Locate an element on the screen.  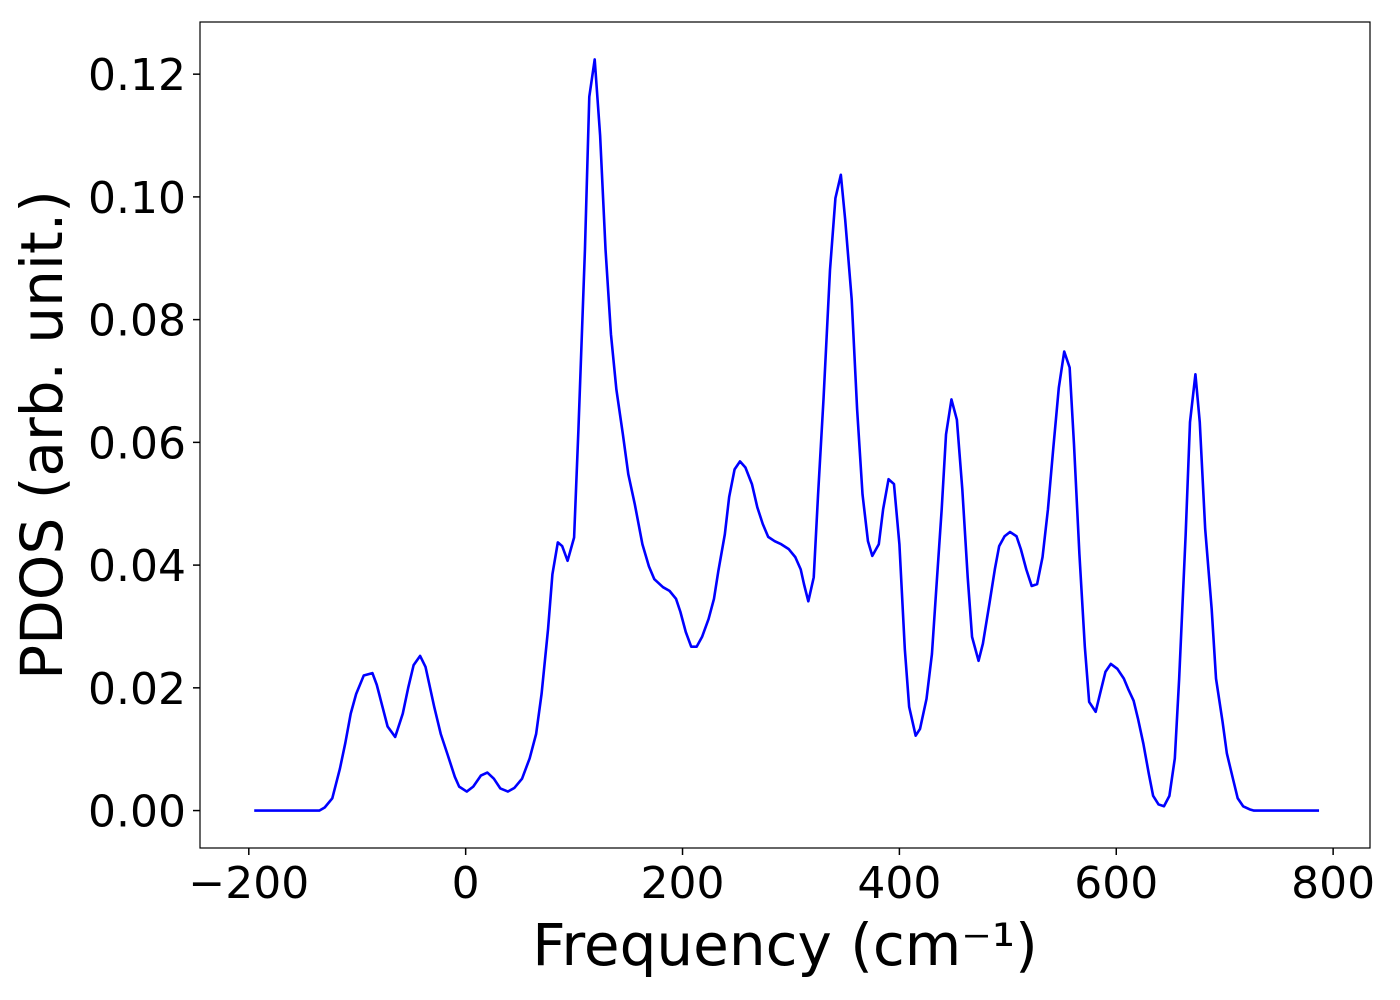
y-tick-label: 0.00 is located at coordinates (137, 812).